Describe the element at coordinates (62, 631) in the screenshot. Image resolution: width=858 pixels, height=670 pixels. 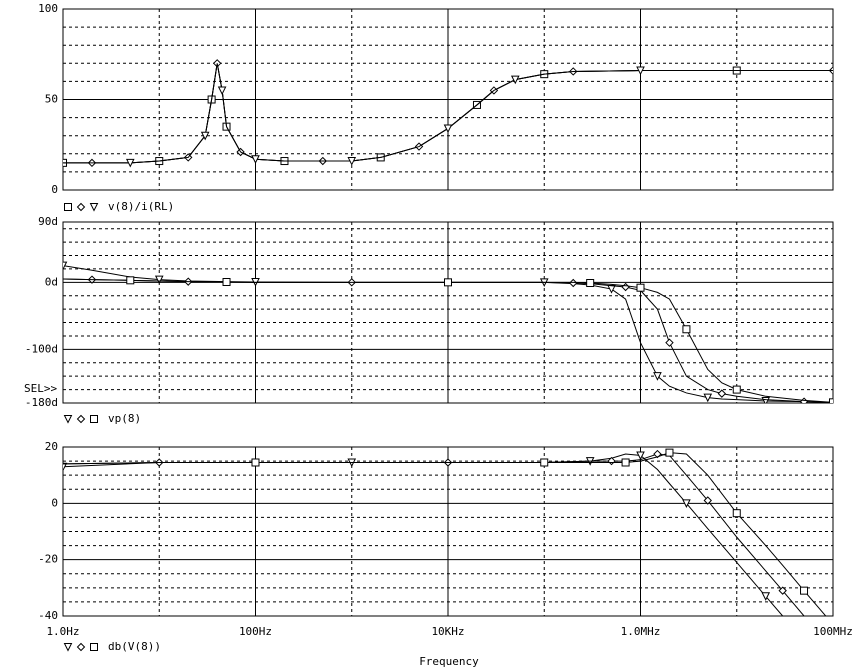
I see `x-tick-label: 1.0Hz` at that location.